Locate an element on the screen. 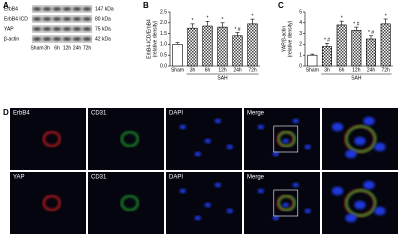 Image resolution: width=400 pixels, height=240 pixels. channel-label: Merge is located at coordinates (256, 114).